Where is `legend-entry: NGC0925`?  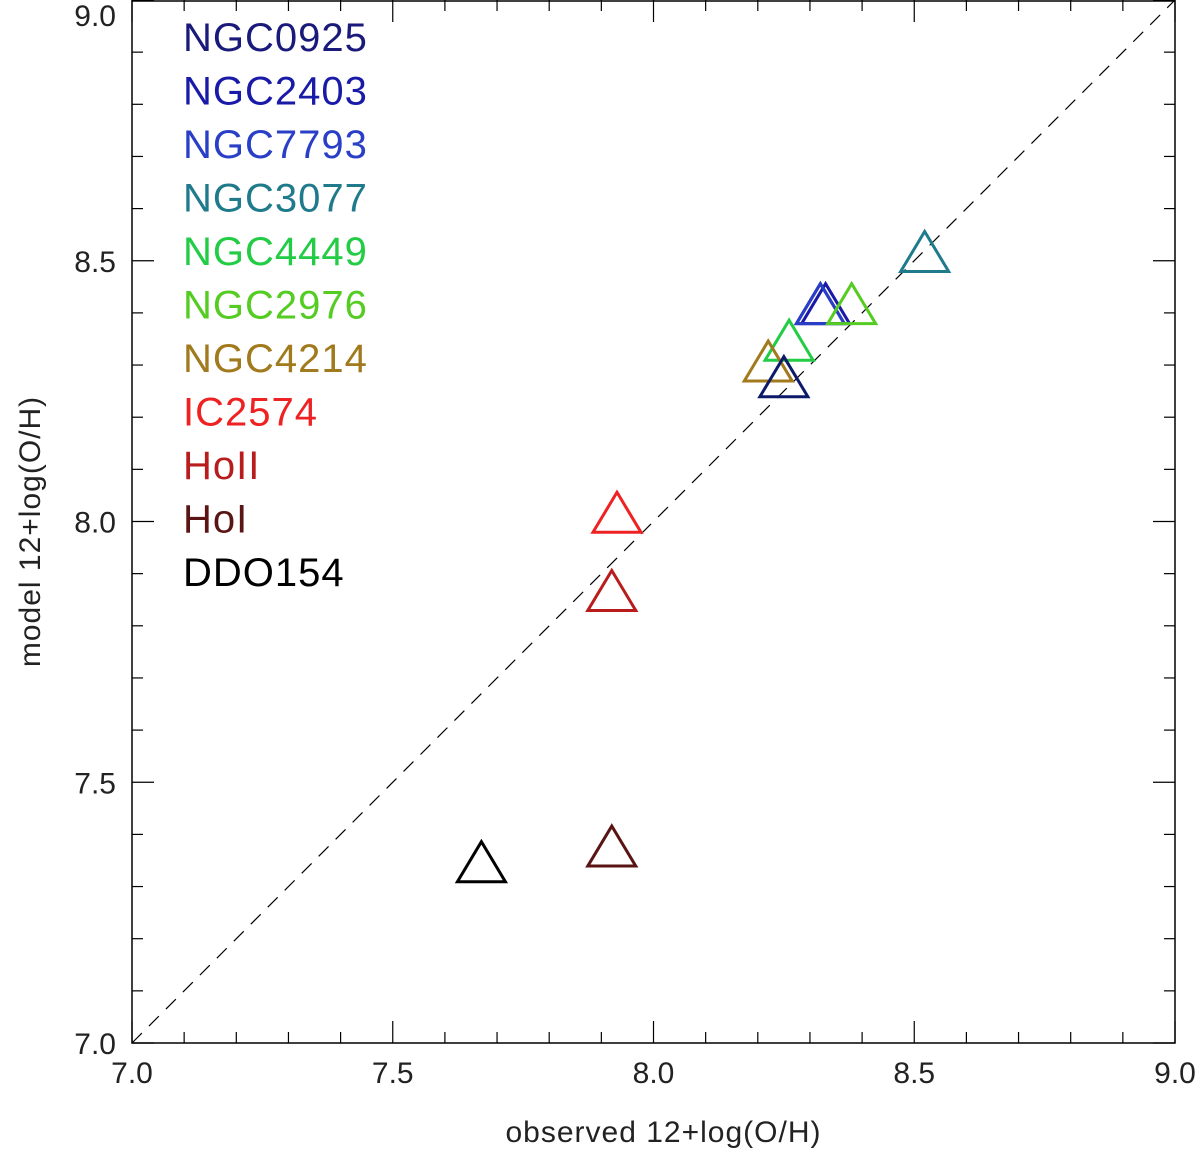 legend-entry: NGC0925 is located at coordinates (275, 38).